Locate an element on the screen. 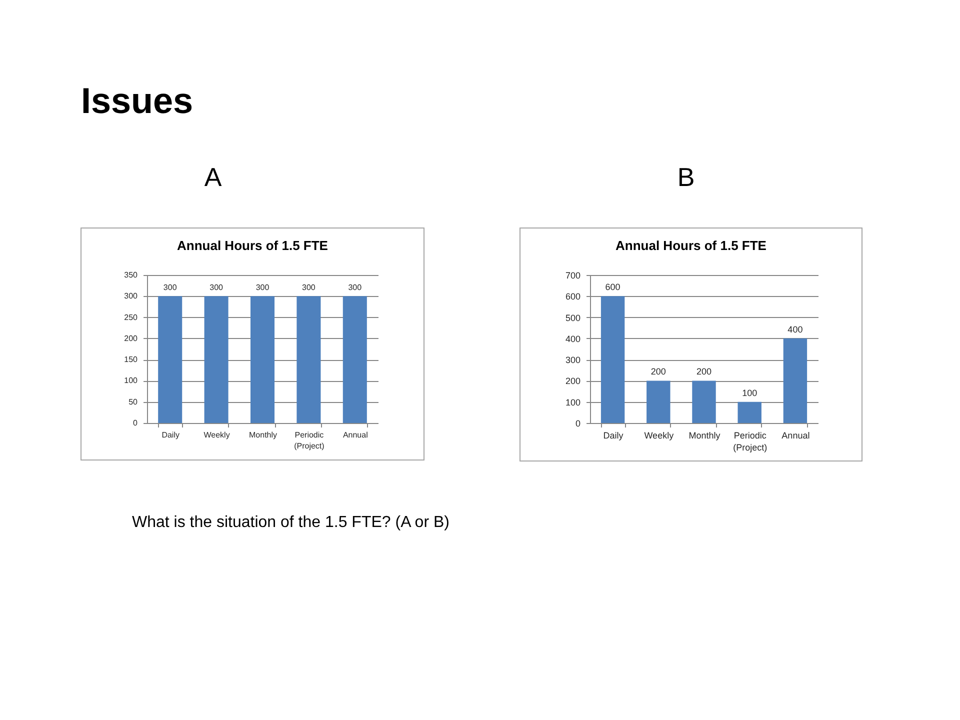 The height and width of the screenshot is (720, 960). y-tick-label: 400 is located at coordinates (572, 339).